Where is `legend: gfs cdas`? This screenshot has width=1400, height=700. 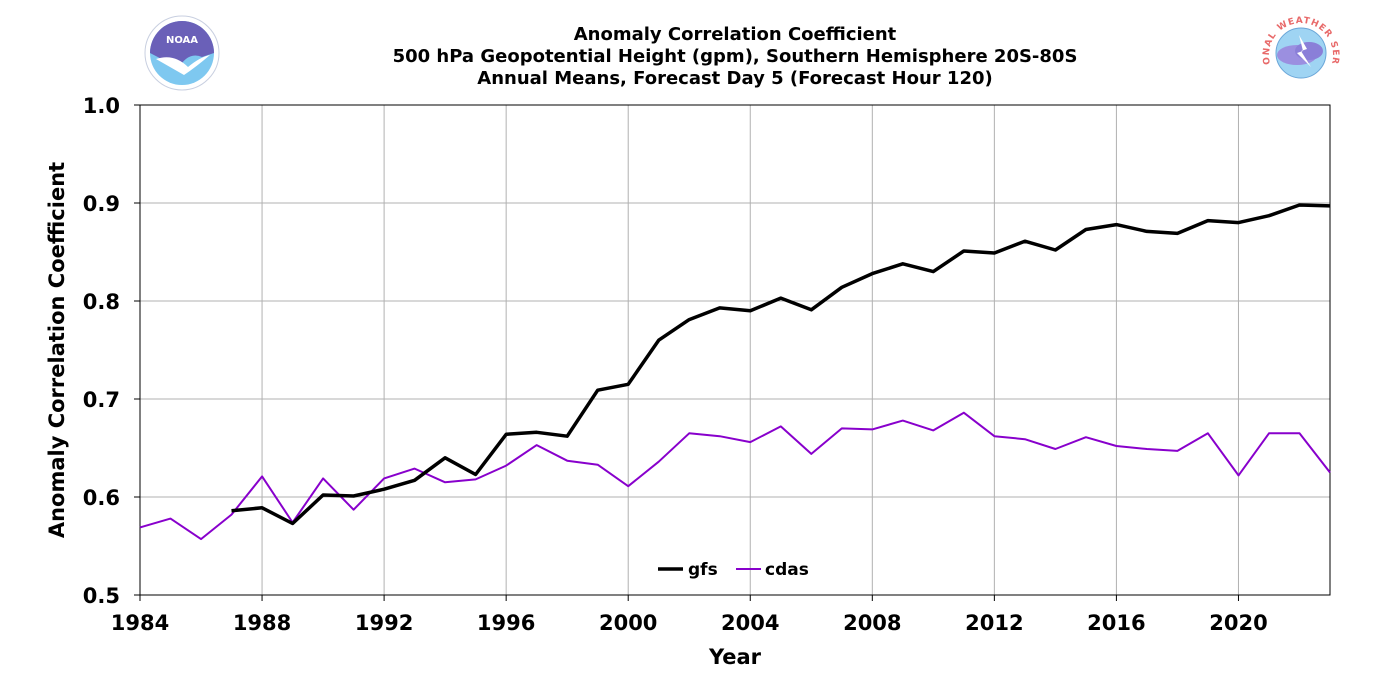 legend: gfs cdas is located at coordinates (733, 570).